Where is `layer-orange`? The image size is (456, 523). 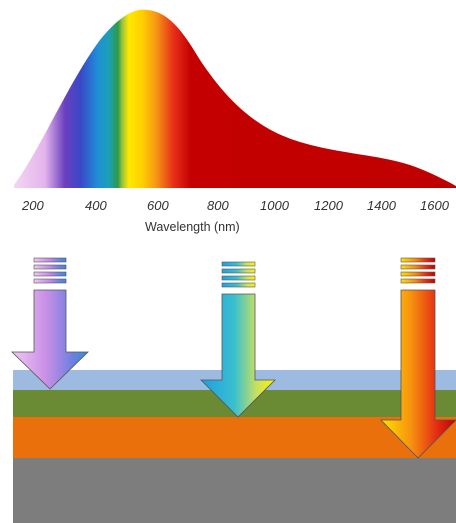 layer-orange is located at coordinates (234, 437).